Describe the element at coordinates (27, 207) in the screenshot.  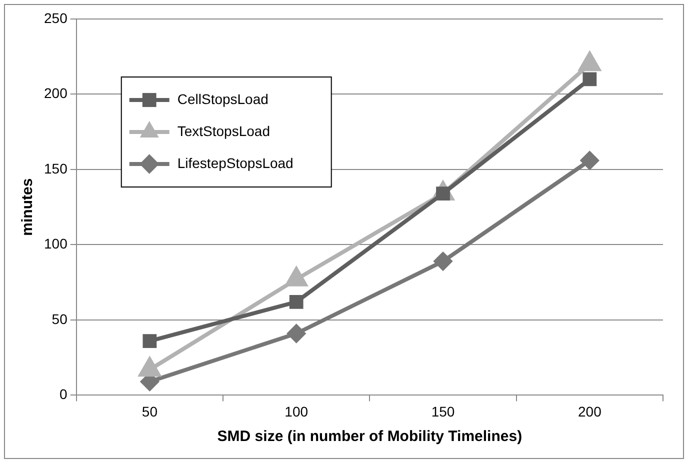
I see `y-axis-title: minutes` at that location.